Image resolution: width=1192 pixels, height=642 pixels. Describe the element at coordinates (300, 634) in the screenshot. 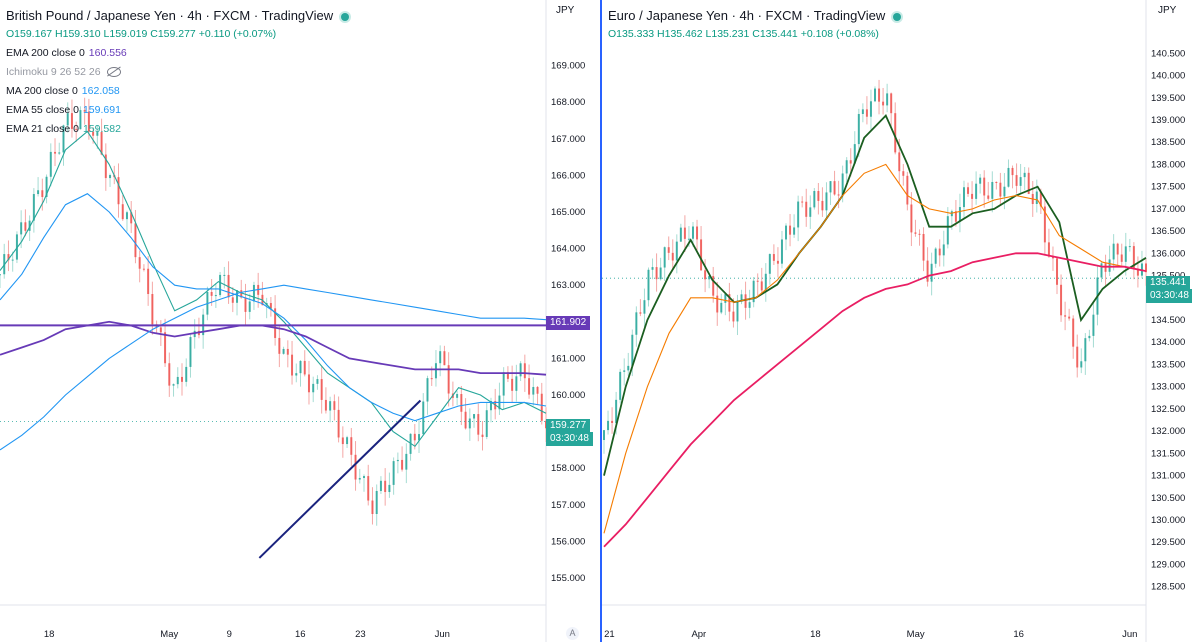

I see `x-tick-label: 16` at that location.